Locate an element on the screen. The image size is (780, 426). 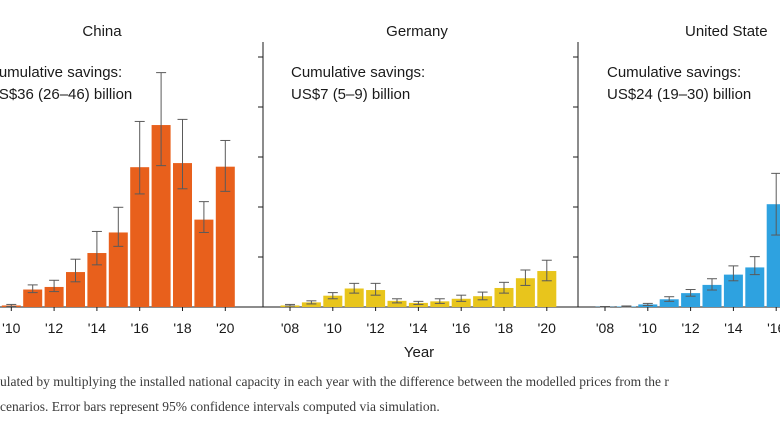
germany-error-bar-2017 is located at coordinates (482, 296).